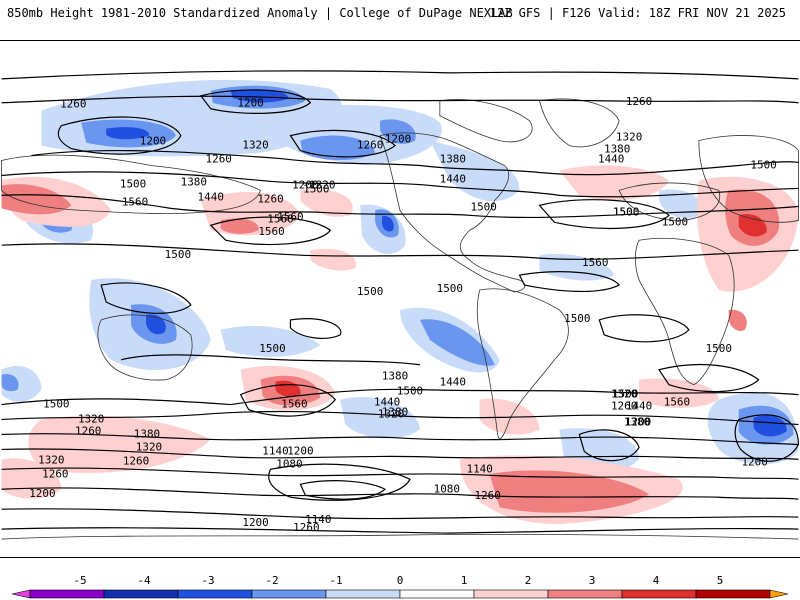  Describe the element at coordinates (656, 580) in the screenshot. I see `colorbar-tick-label: 4` at that location.